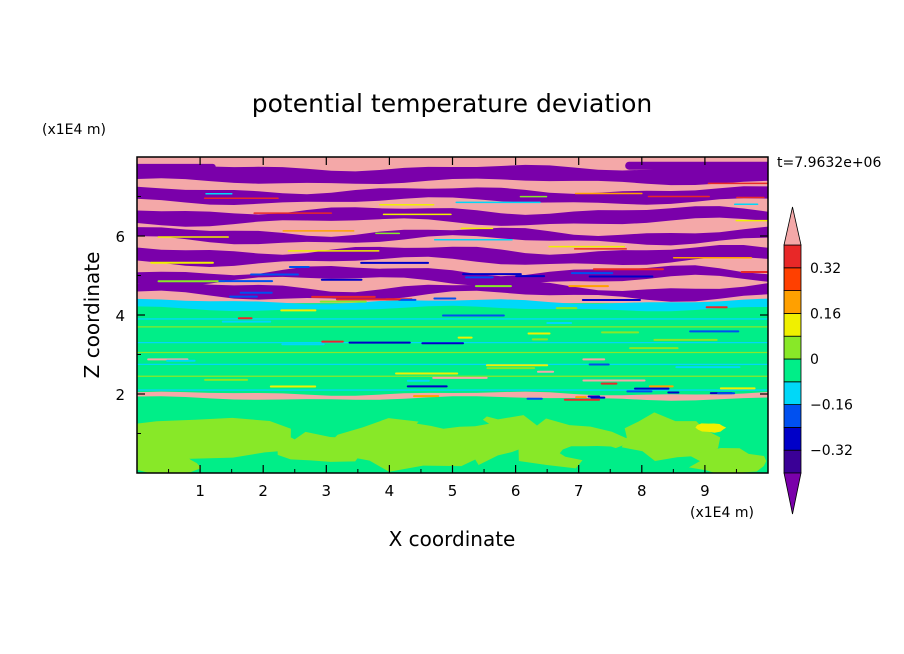  Describe the element at coordinates (642, 491) in the screenshot. I see `x-tick-label: 8` at that location.